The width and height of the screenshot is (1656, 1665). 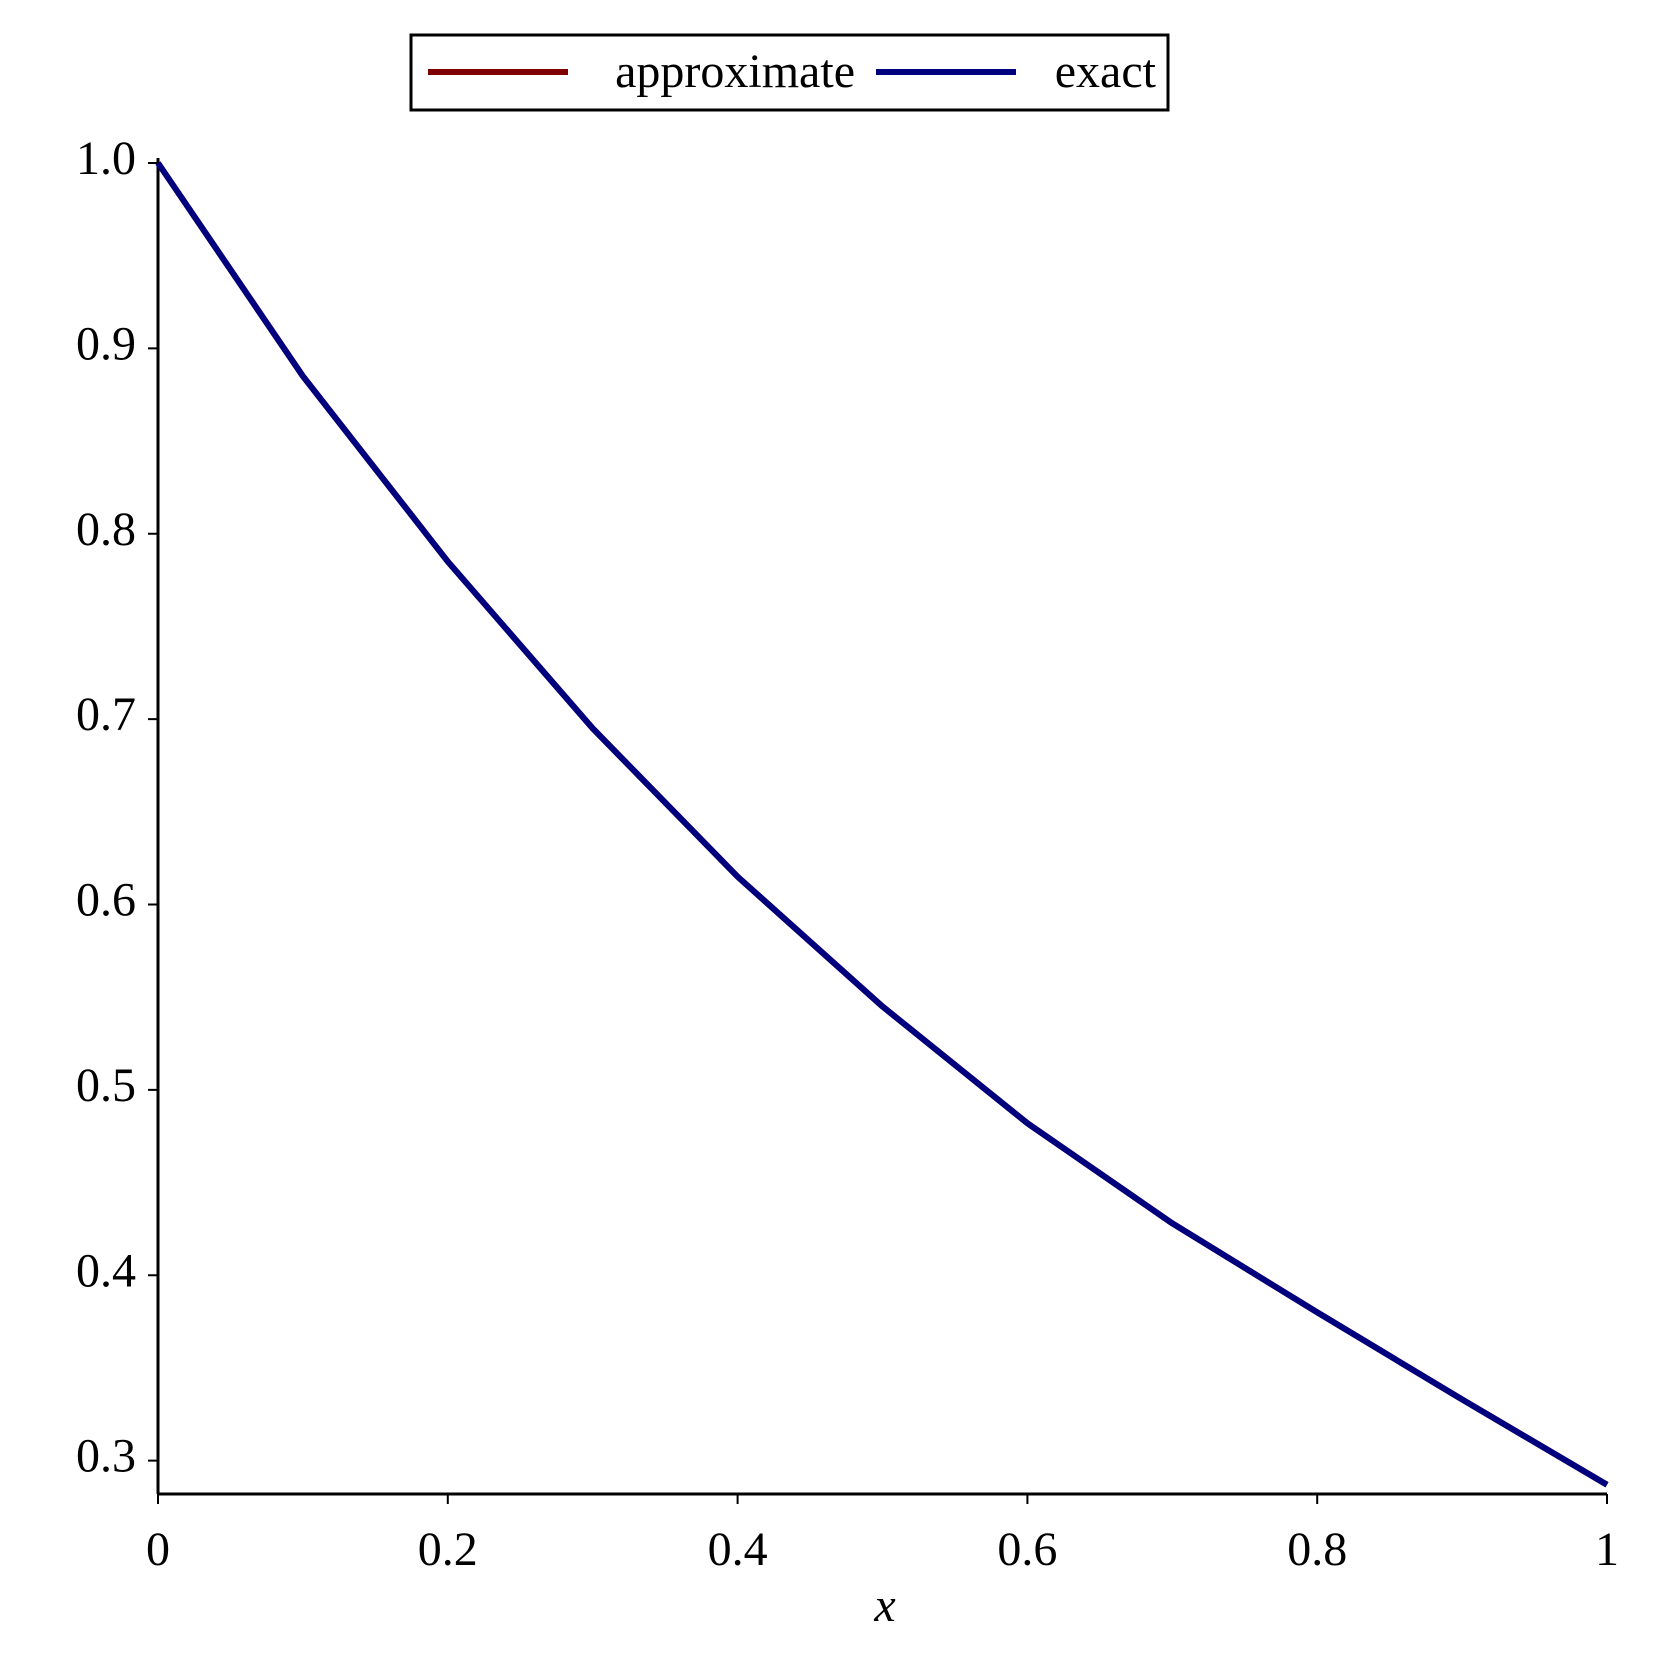 I want to click on legend-label: exact, so click(x=1106, y=71).